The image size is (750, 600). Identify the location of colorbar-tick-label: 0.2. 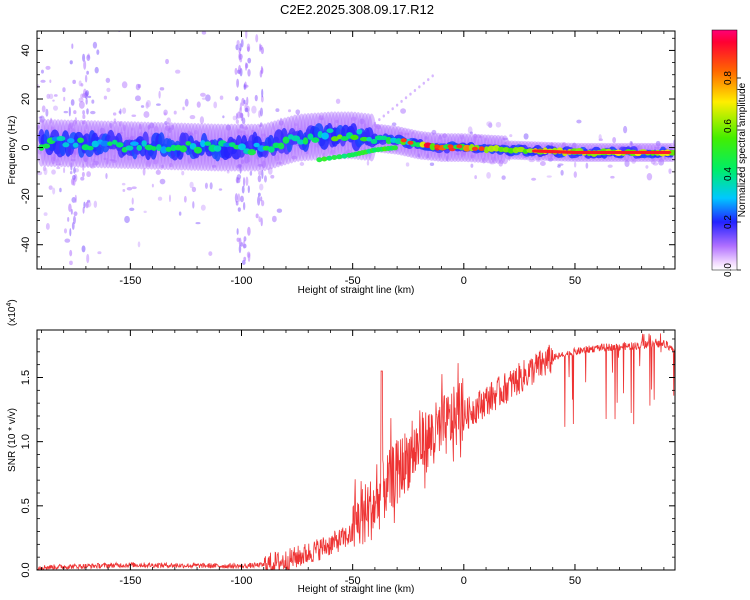
(728, 222).